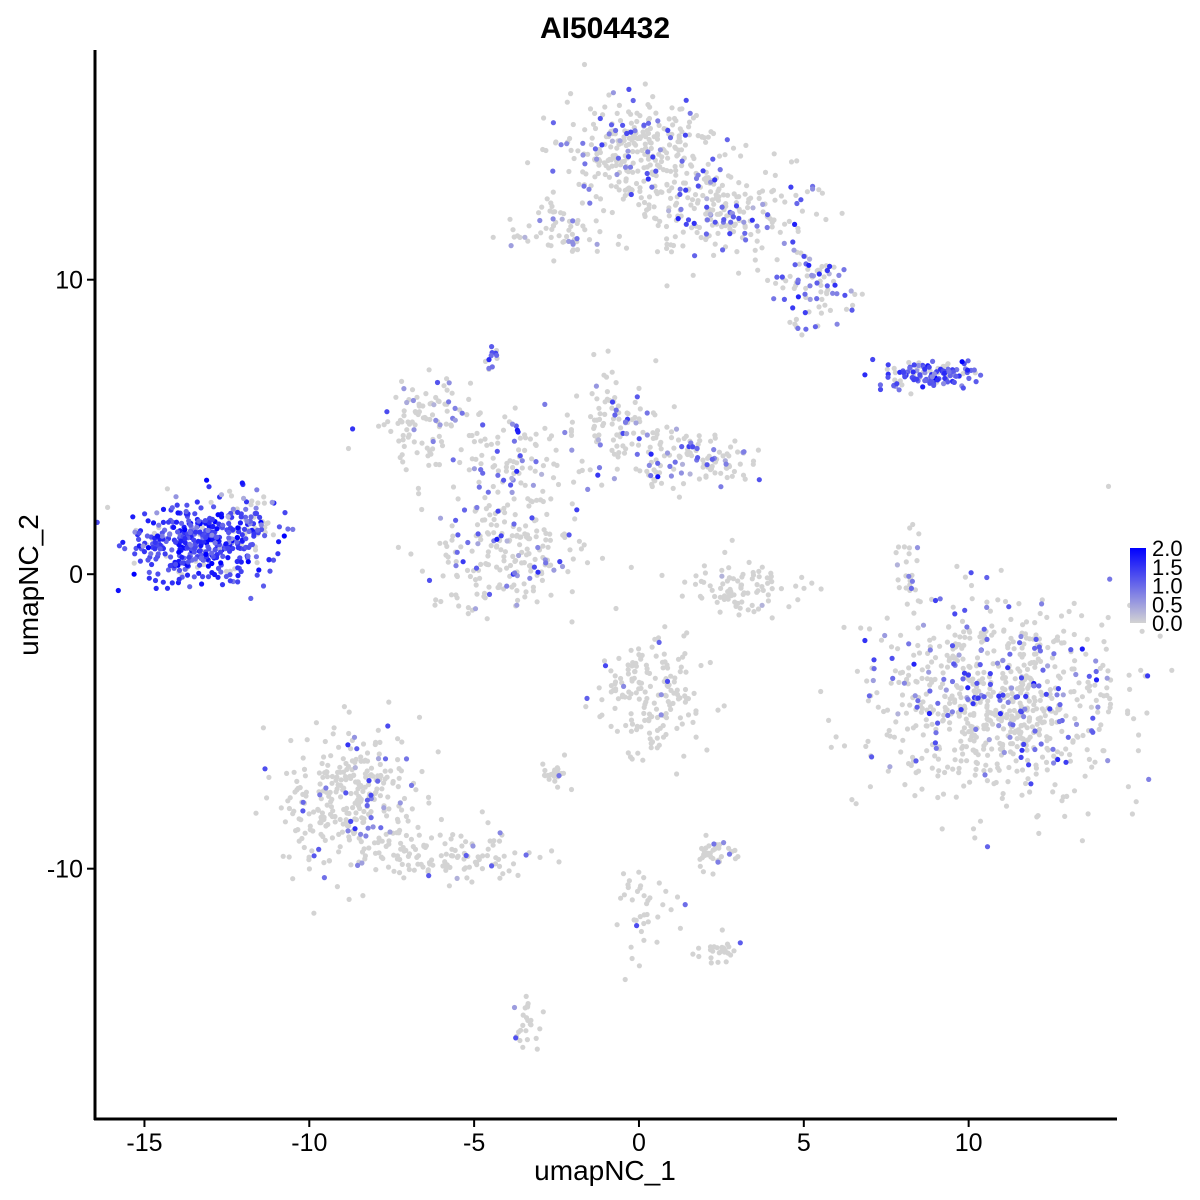 The width and height of the screenshot is (1200, 1200). I want to click on y-tick-label: -10, so click(65, 870).